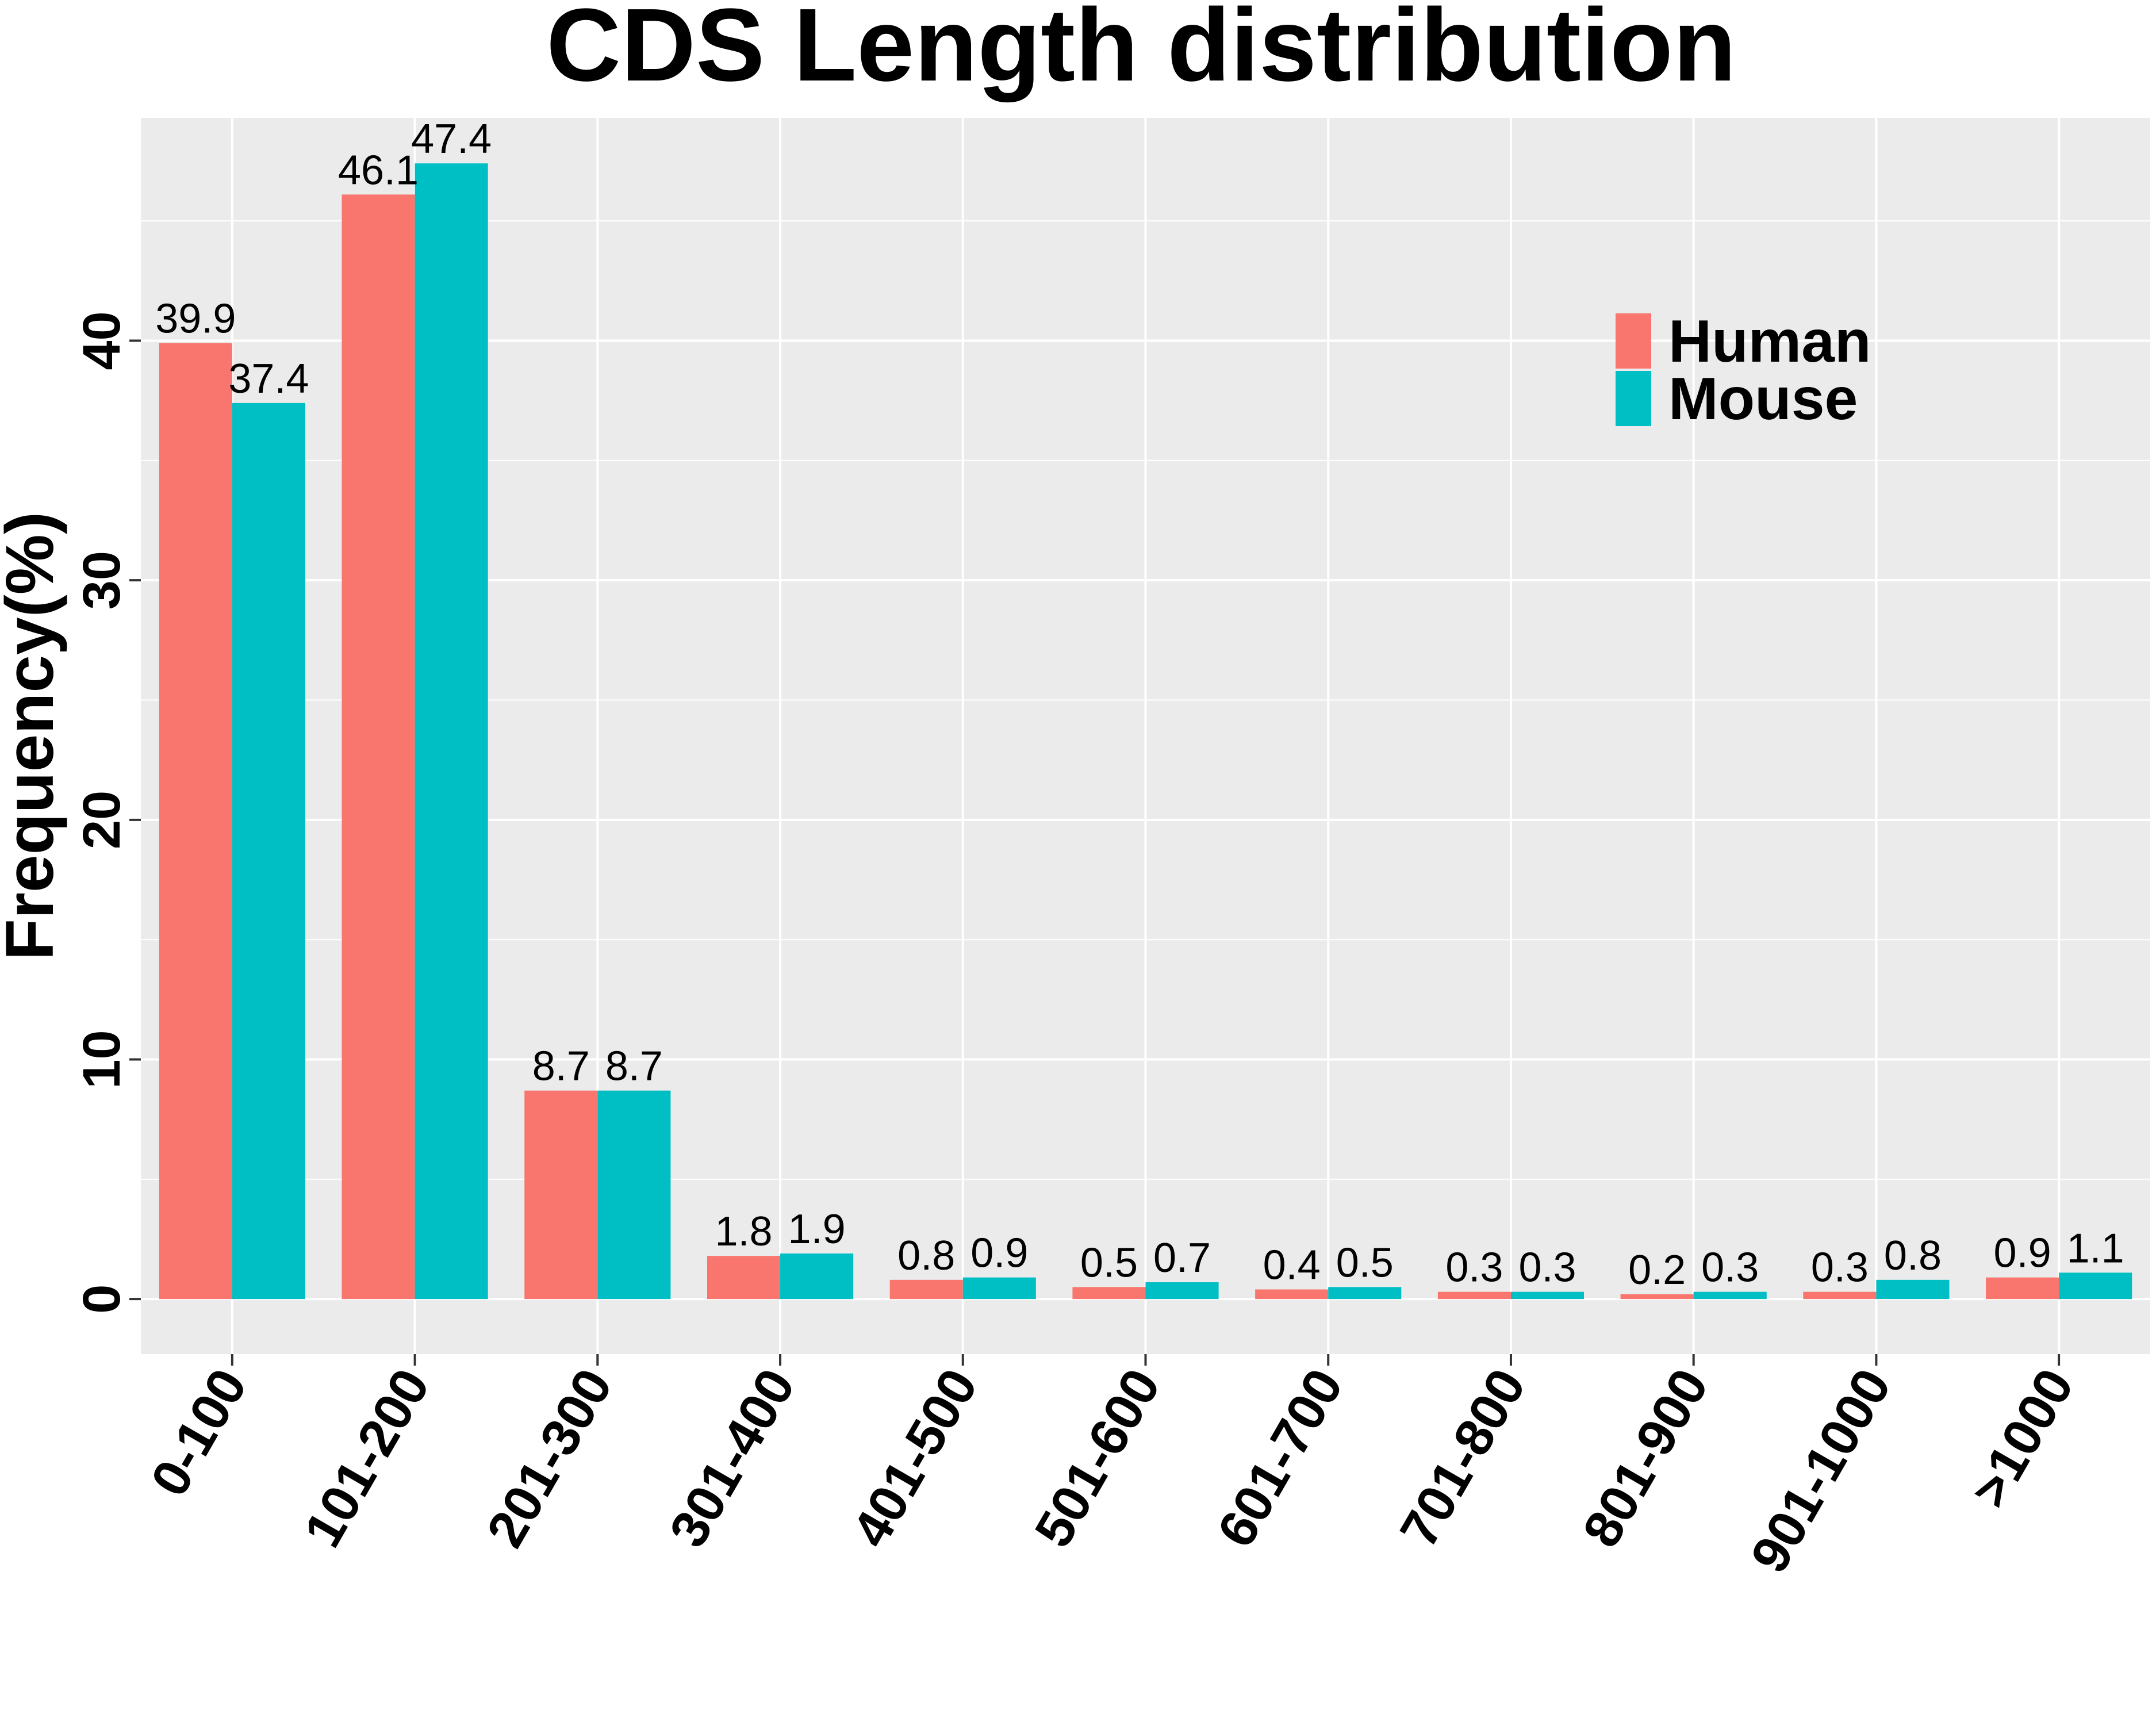 The width and height of the screenshot is (2156, 1725). Describe the element at coordinates (1547, 1268) in the screenshot. I see `bar-label-mouse-7: 0.3` at that location.